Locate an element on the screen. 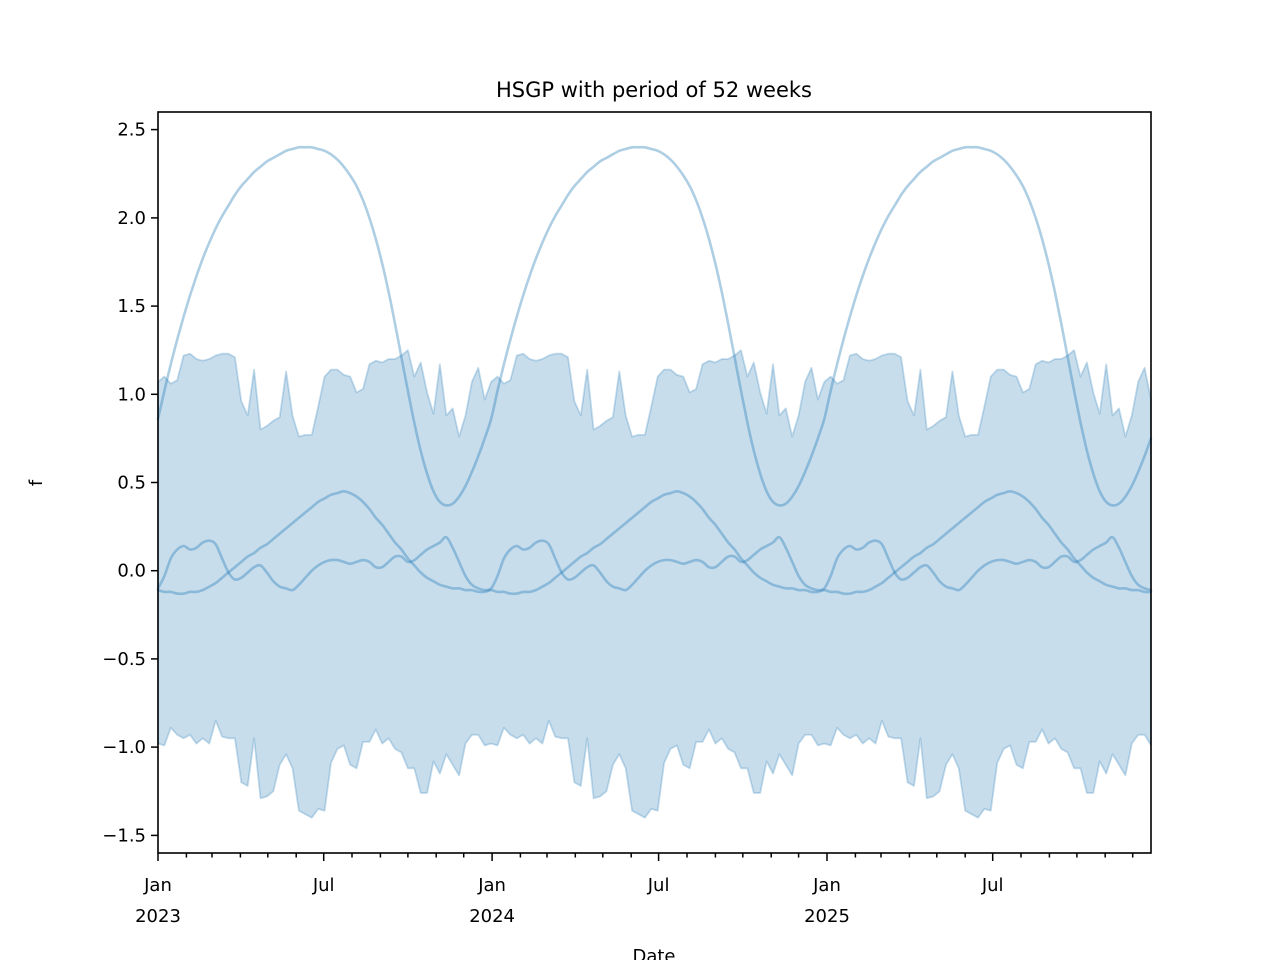 This screenshot has height=960, width=1280. x-axis-label: Date is located at coordinates (653, 953).